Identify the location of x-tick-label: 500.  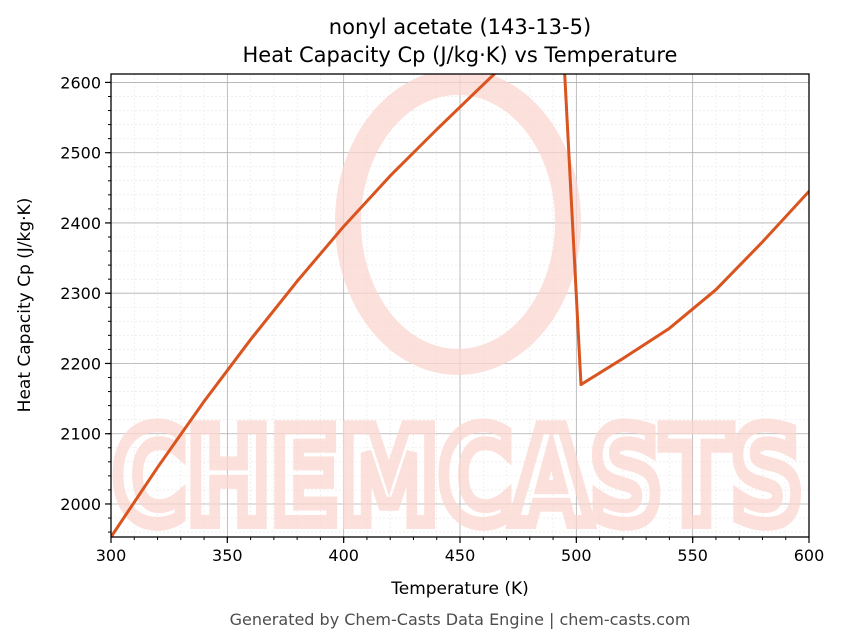
(576, 555).